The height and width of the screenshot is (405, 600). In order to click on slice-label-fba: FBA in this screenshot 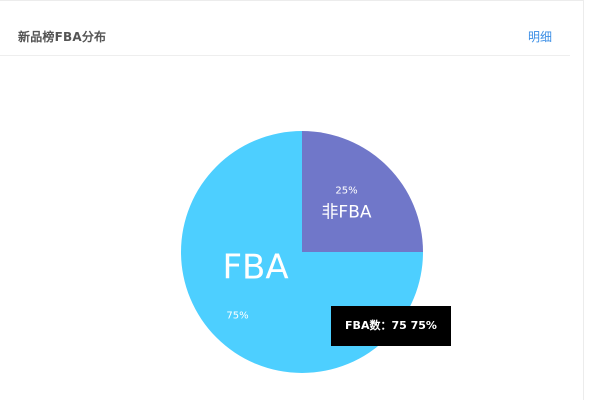, I will do `click(255, 267)`.